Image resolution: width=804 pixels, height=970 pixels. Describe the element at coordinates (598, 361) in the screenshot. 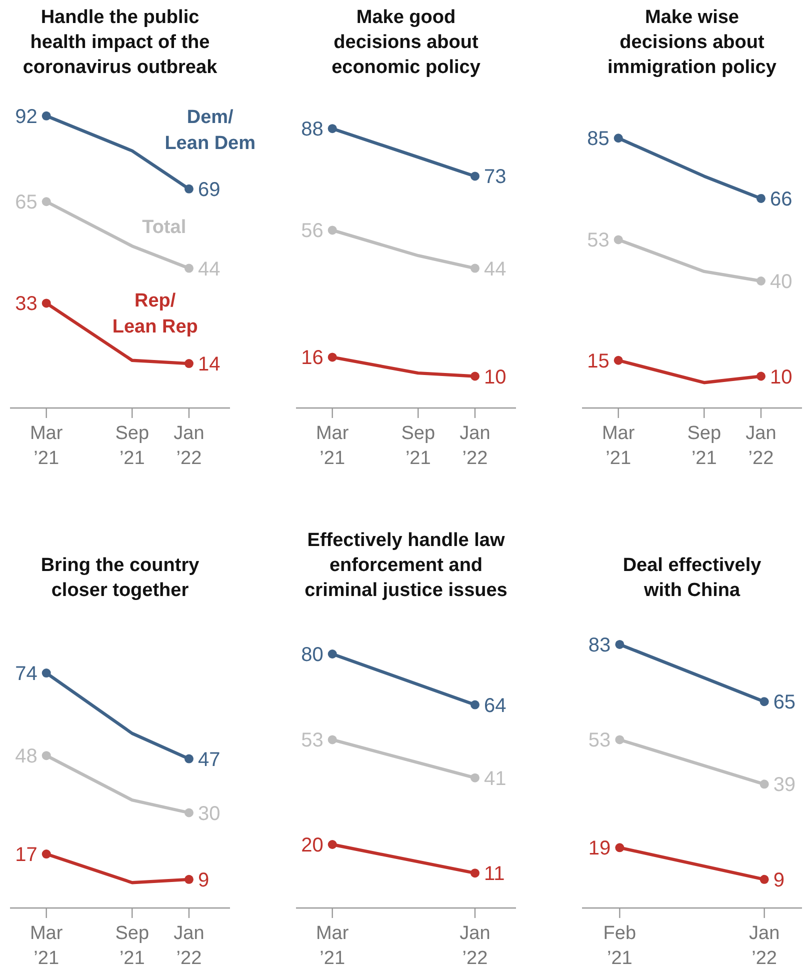

I see `data-label: 15` at that location.